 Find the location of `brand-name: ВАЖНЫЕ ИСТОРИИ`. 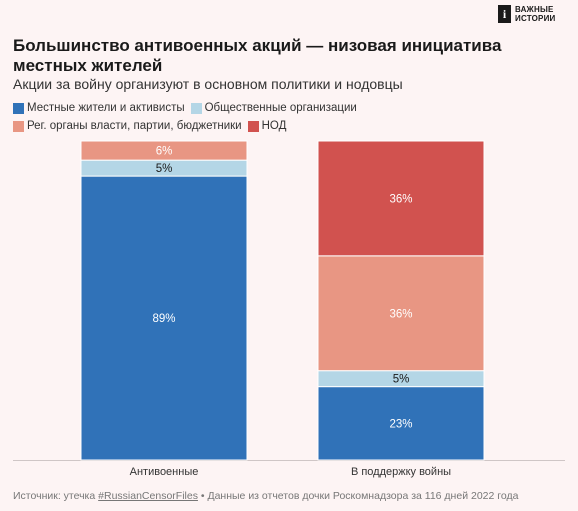

brand-name: ВАЖНЫЕ ИСТОРИИ is located at coordinates (535, 14).